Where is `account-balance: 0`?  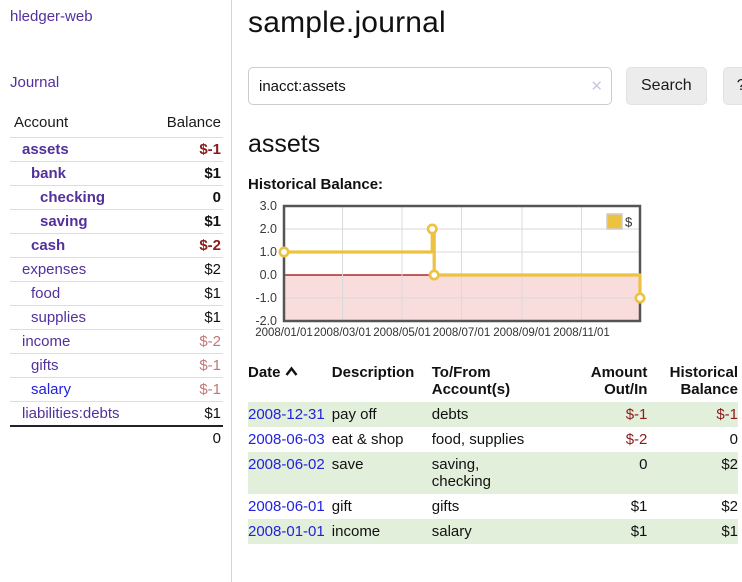 account-balance: 0 is located at coordinates (185, 197).